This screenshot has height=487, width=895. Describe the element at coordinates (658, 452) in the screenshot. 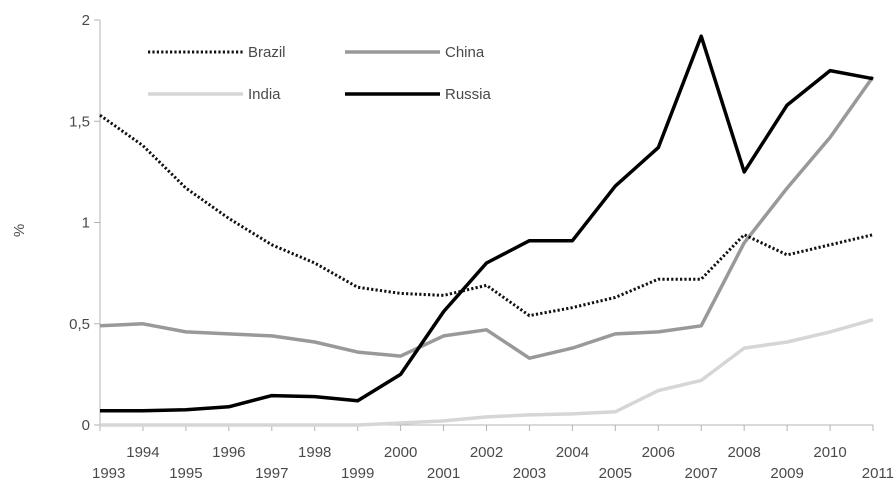

I see `x-tick-label: 2006` at that location.